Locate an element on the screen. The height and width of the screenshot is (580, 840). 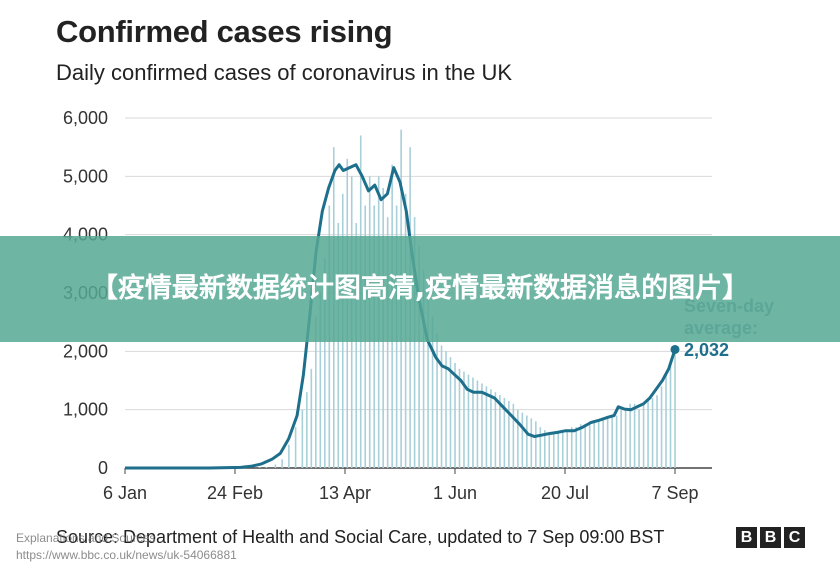
bbc-logo-letter-3: C is located at coordinates (794, 537).